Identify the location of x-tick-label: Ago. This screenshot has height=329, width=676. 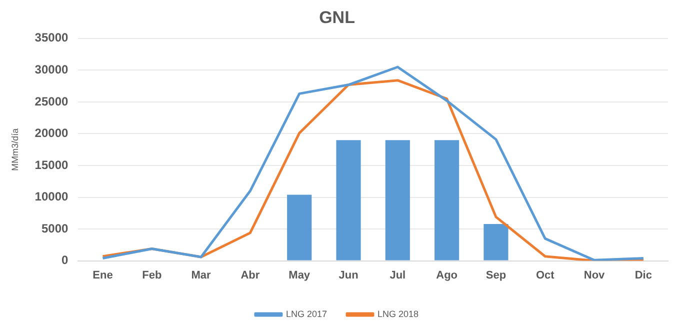
(447, 275).